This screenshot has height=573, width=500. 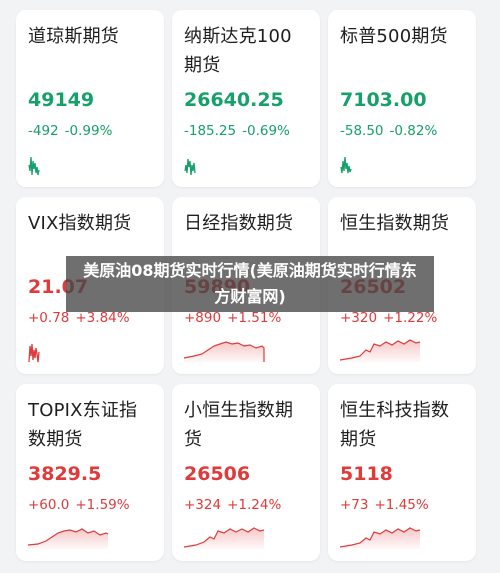 What do you see at coordinates (61, 100) in the screenshot?
I see `card-price: 49149` at bounding box center [61, 100].